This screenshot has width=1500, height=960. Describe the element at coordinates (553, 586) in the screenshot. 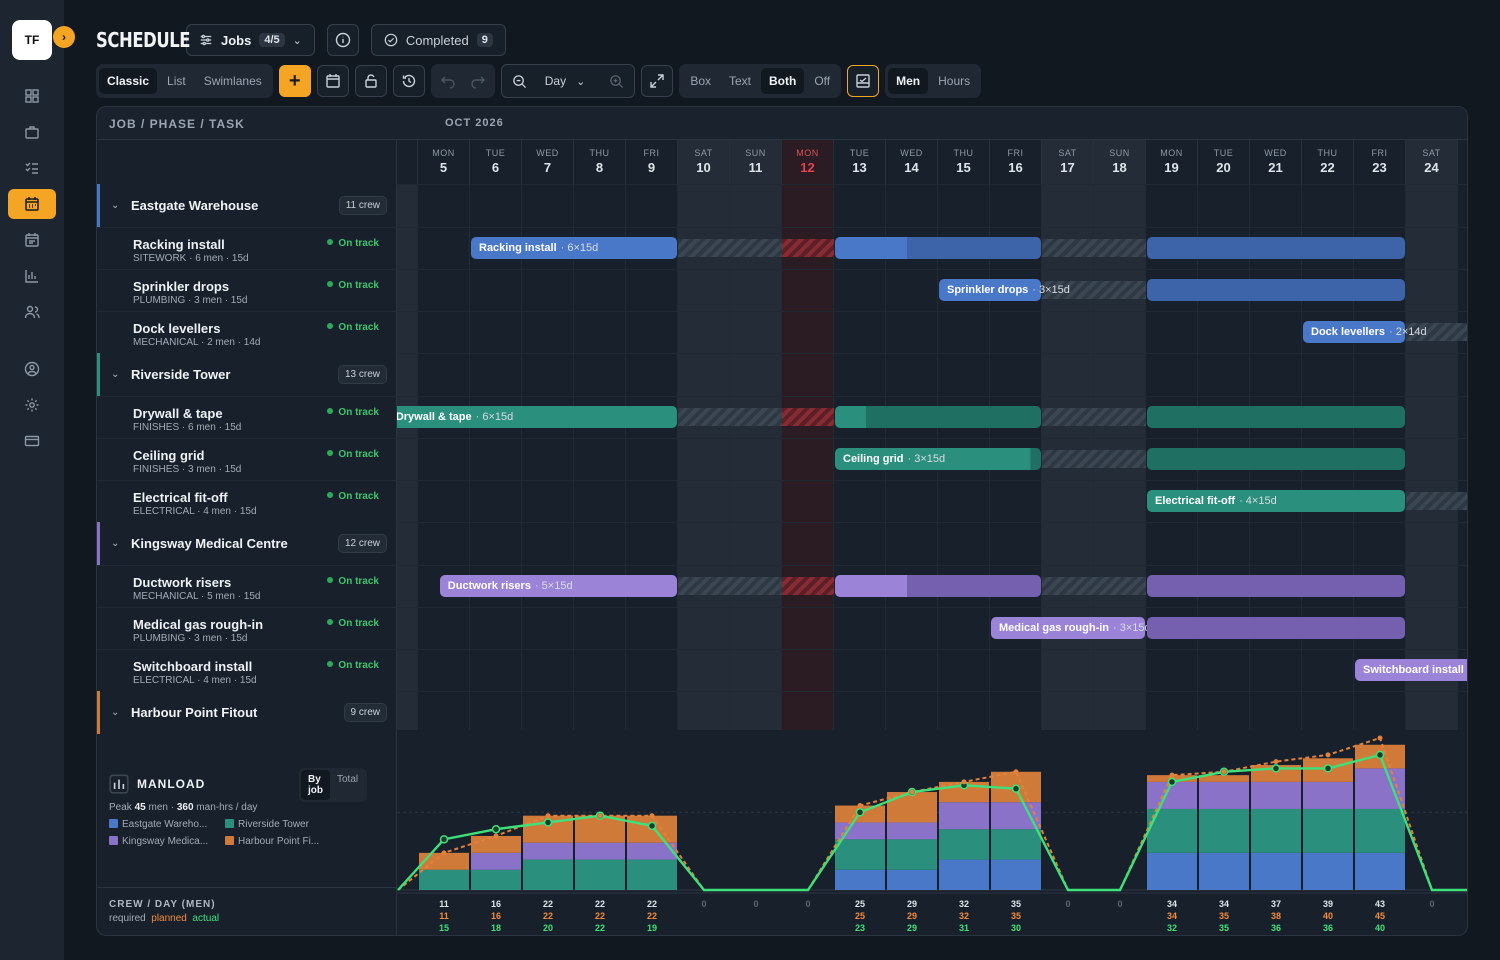

I see `bar-meta: · 5×15d` at that location.